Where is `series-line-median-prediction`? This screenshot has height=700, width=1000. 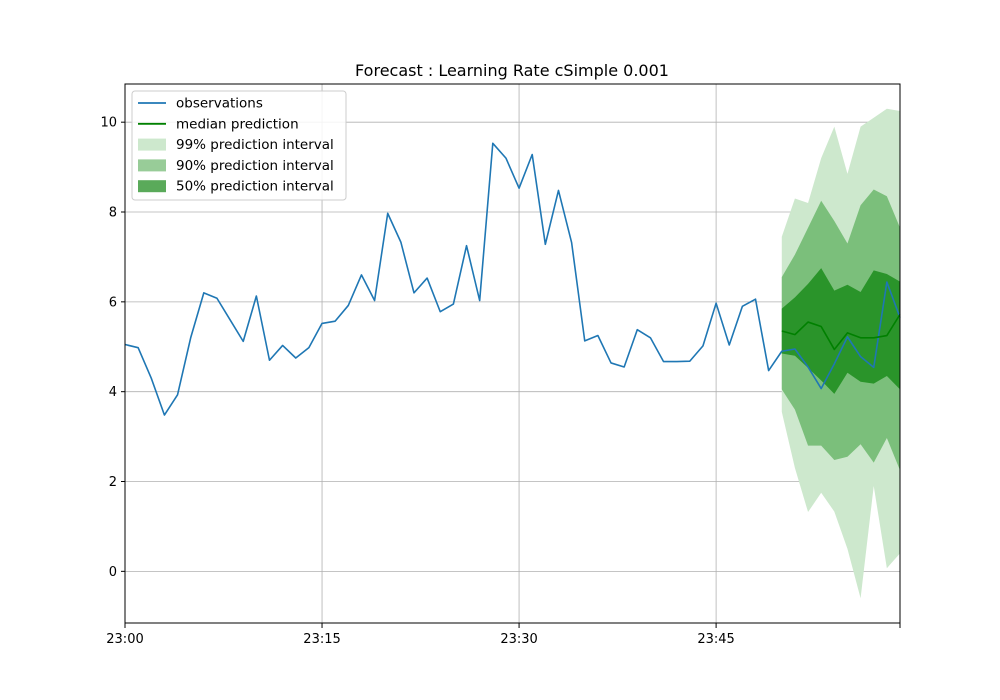 series-line-median-prediction is located at coordinates (841, 332).